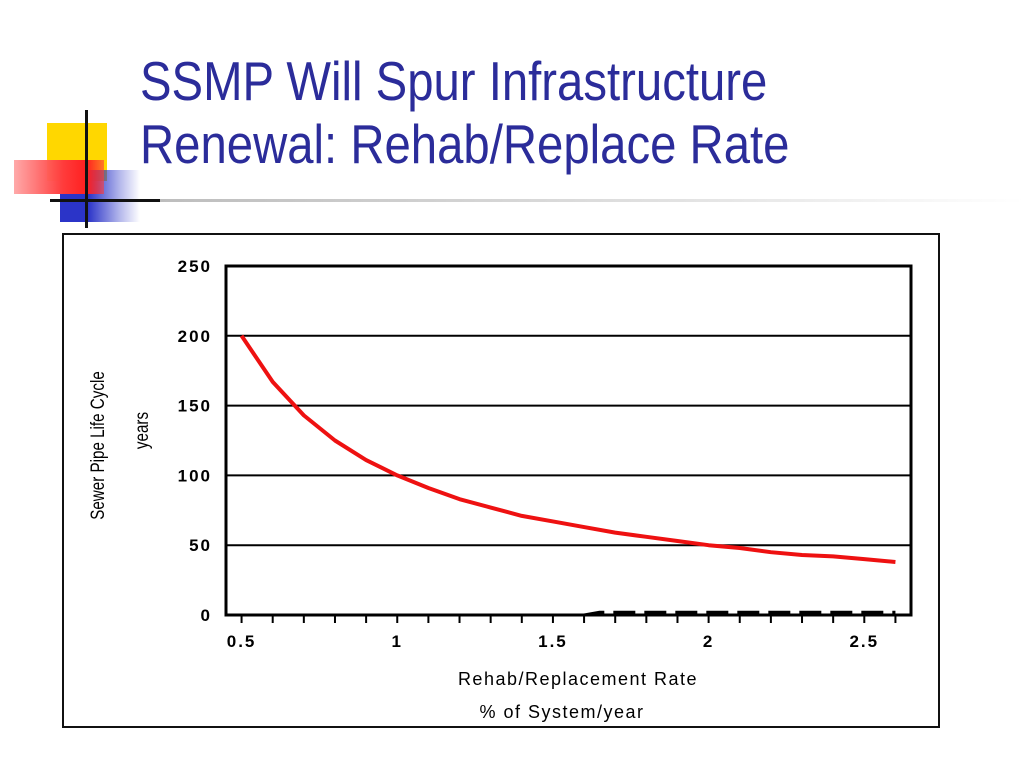 The width and height of the screenshot is (1024, 768). What do you see at coordinates (195, 266) in the screenshot?
I see `y-tick-label-250: 250` at bounding box center [195, 266].